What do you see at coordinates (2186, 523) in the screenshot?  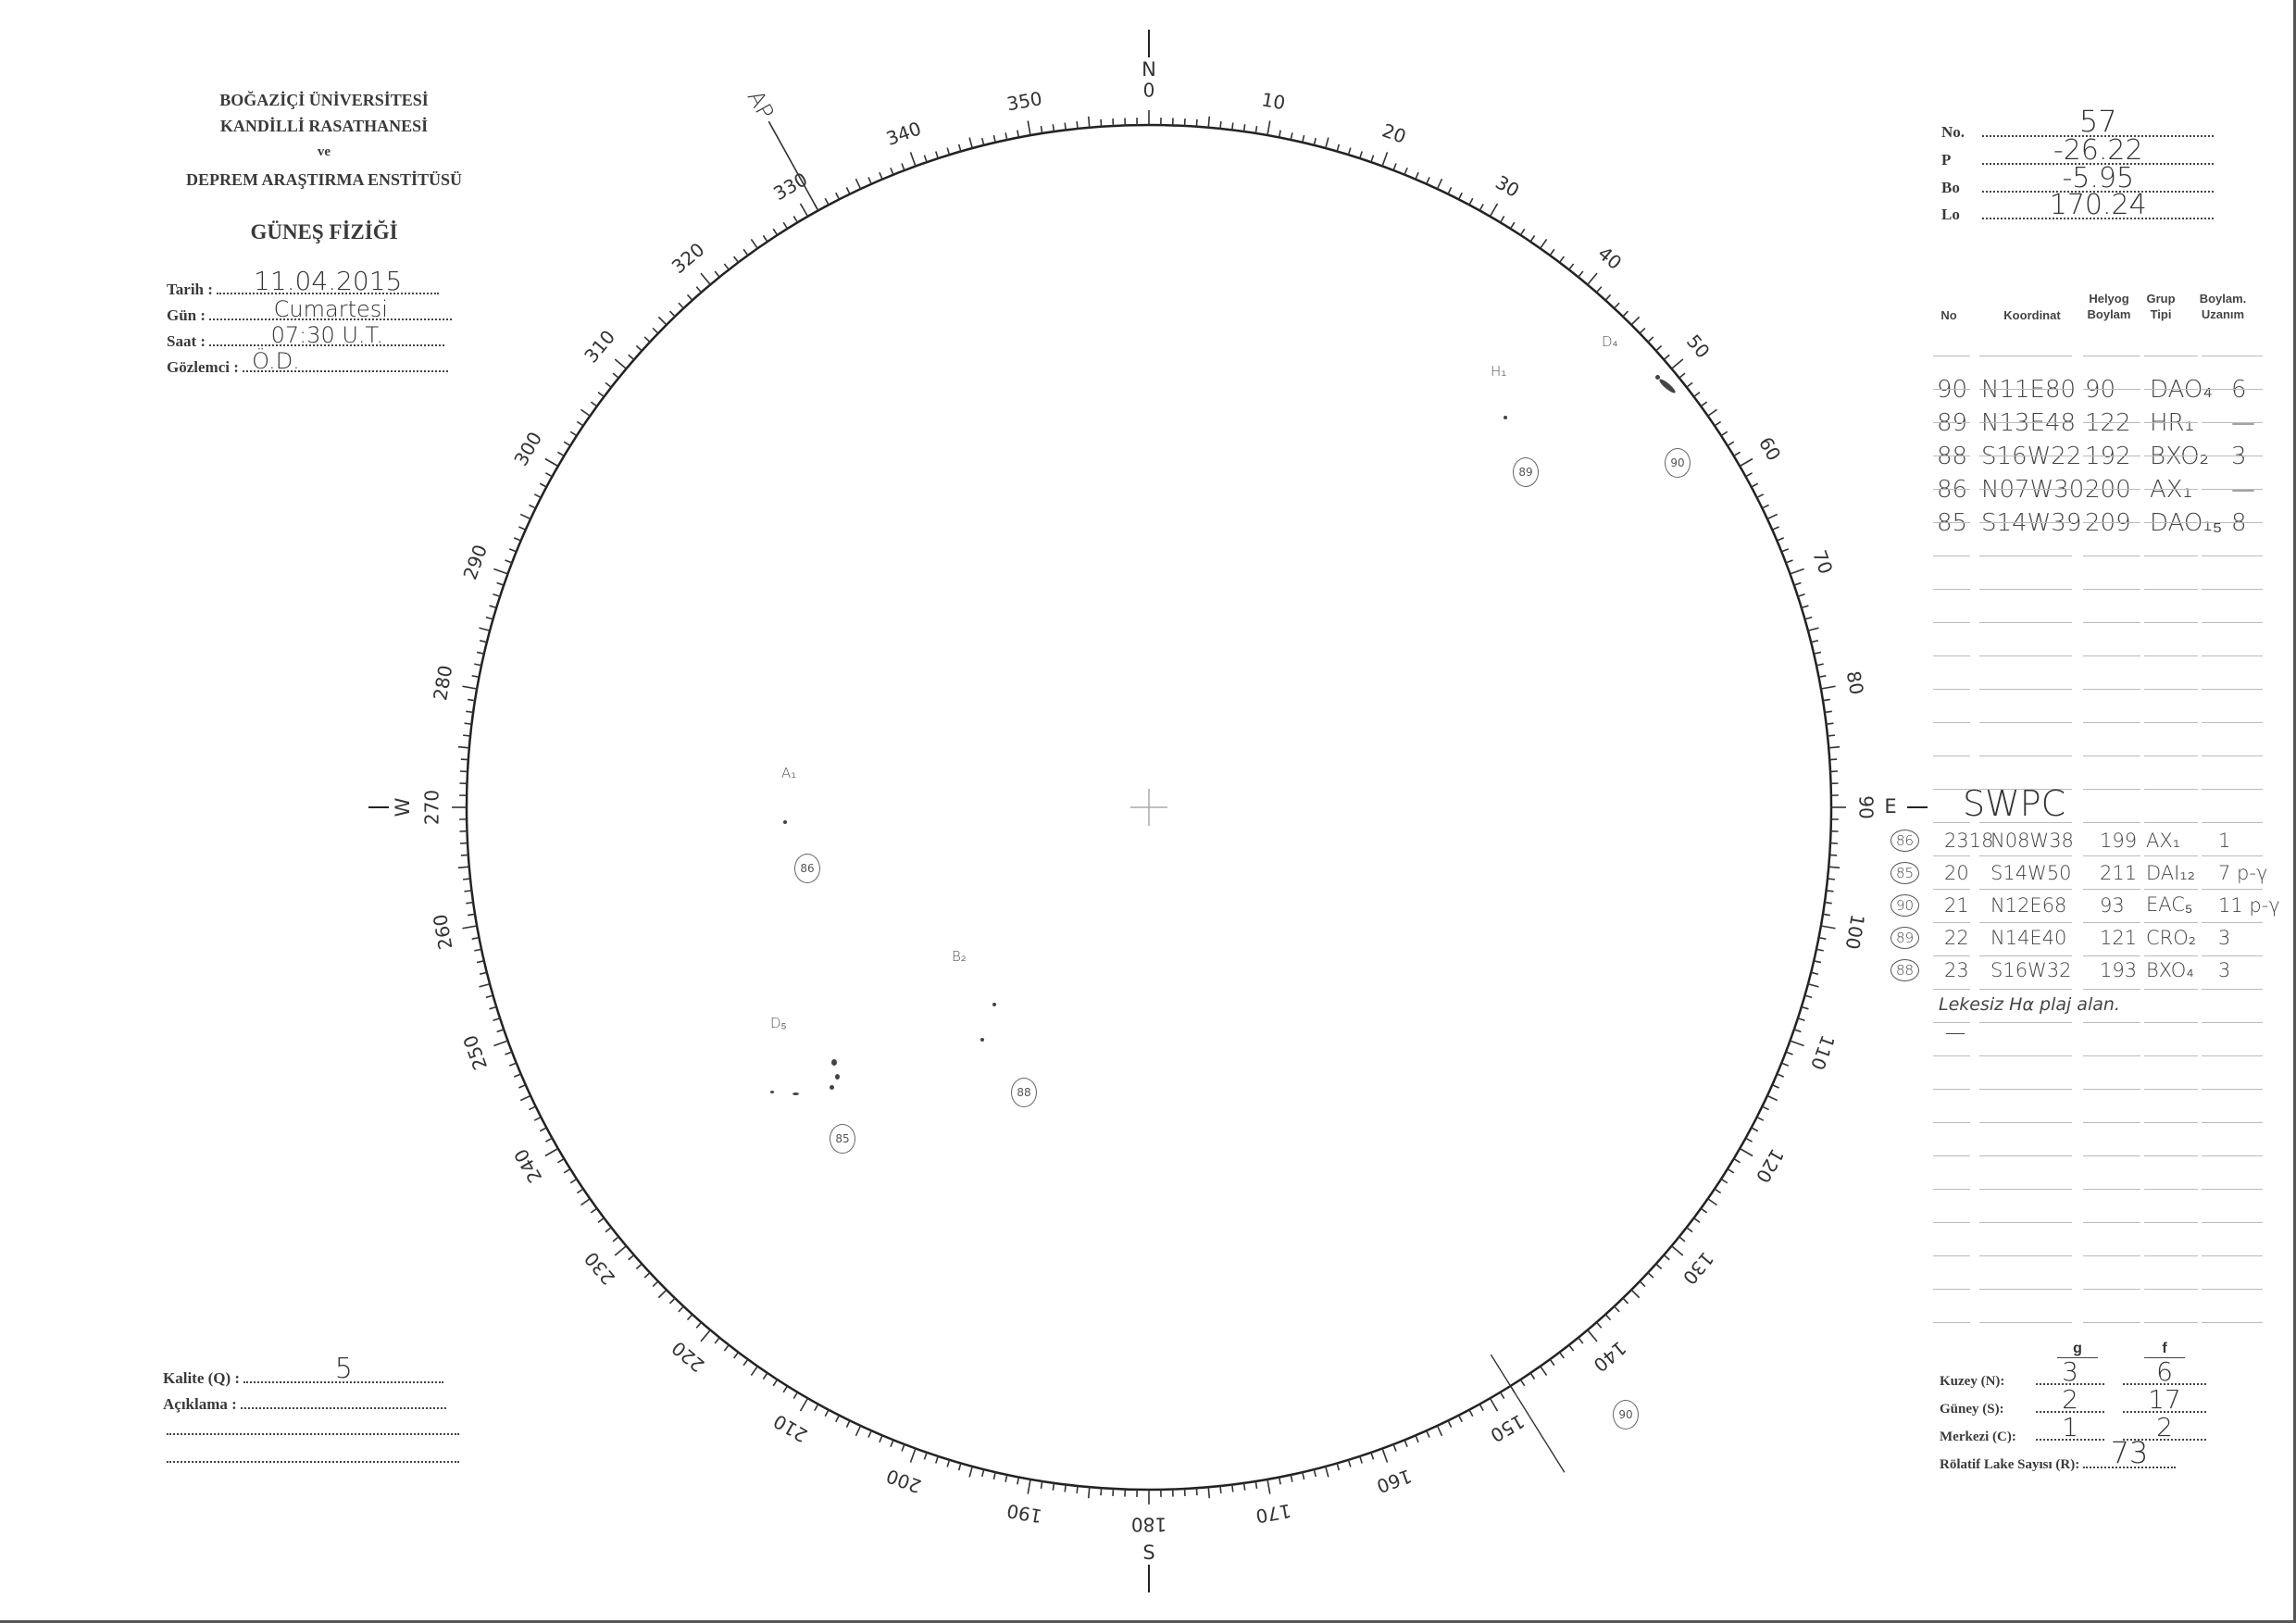 I see `cell-type: DAO₁₅` at bounding box center [2186, 523].